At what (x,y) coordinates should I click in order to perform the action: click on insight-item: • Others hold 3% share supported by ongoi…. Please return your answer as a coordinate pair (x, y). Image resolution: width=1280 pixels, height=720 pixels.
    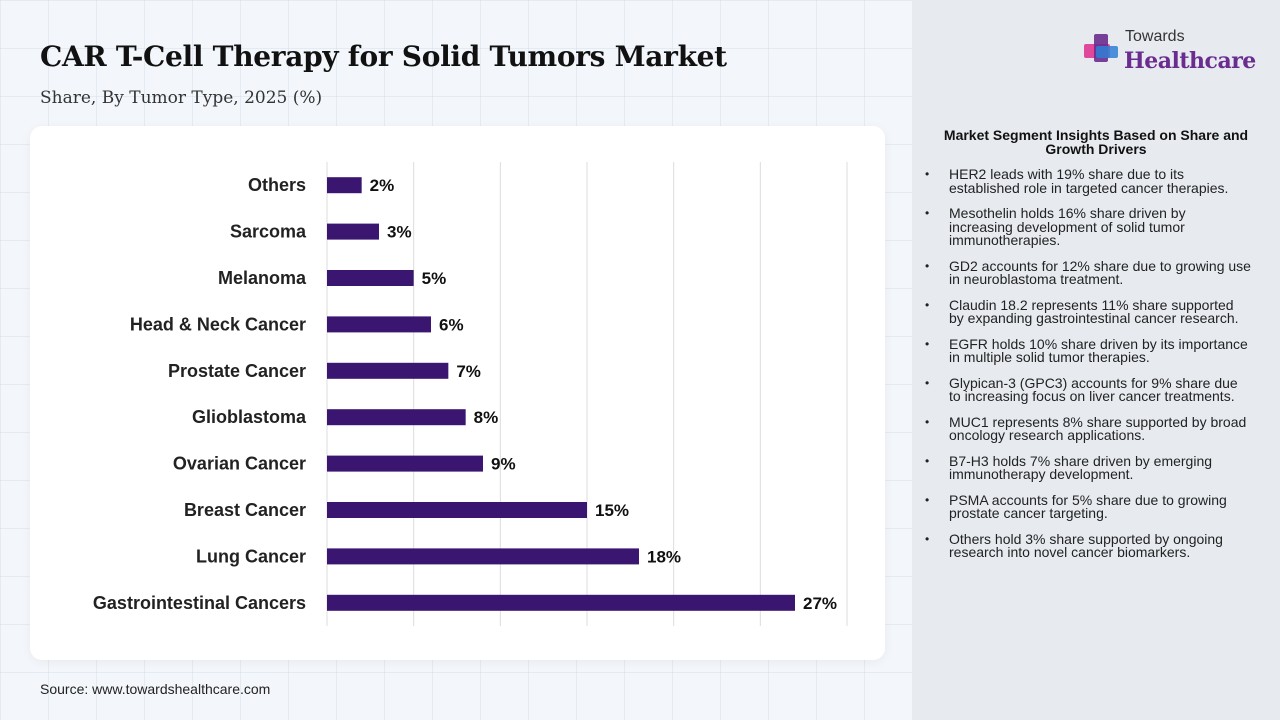
    Looking at the image, I should click on (1087, 545).